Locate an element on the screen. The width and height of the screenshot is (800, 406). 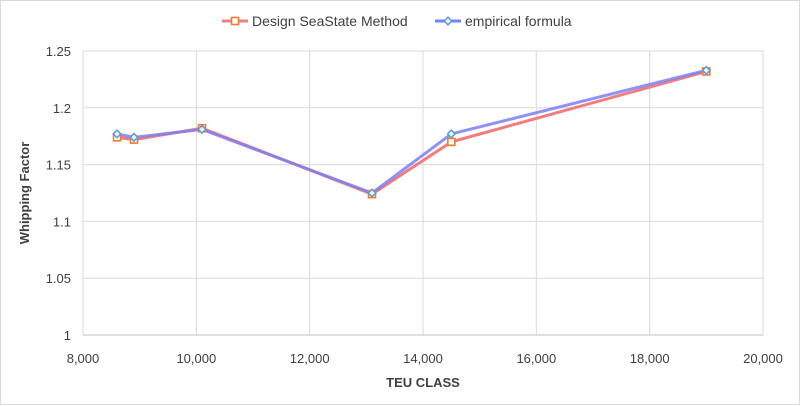
x-tick-label: 8,000 is located at coordinates (83, 358).